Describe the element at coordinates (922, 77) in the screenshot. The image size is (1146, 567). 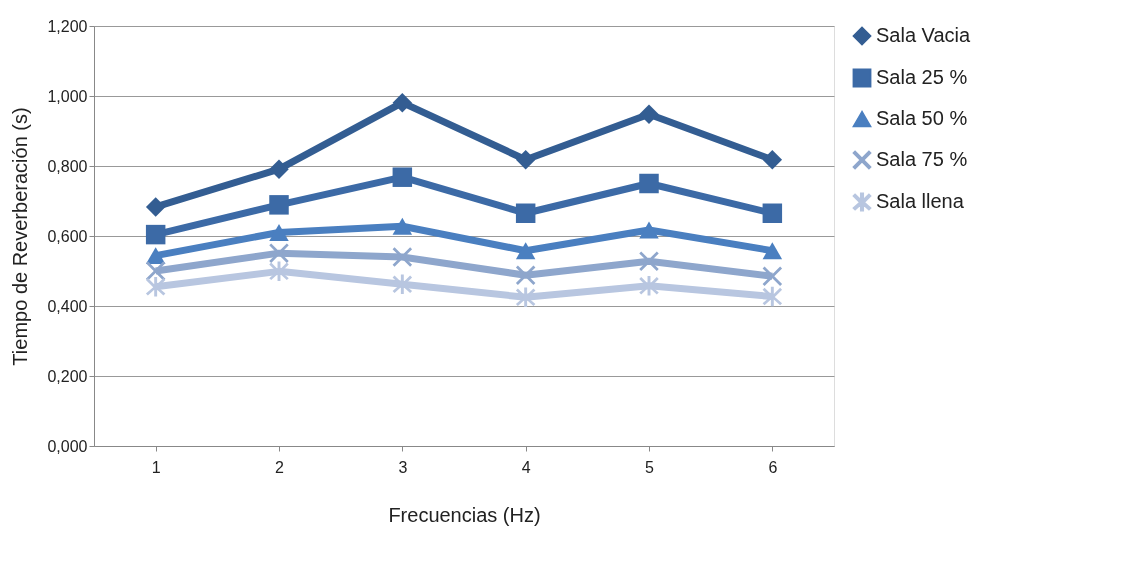
I see `legend-label: Sala 25 %` at that location.